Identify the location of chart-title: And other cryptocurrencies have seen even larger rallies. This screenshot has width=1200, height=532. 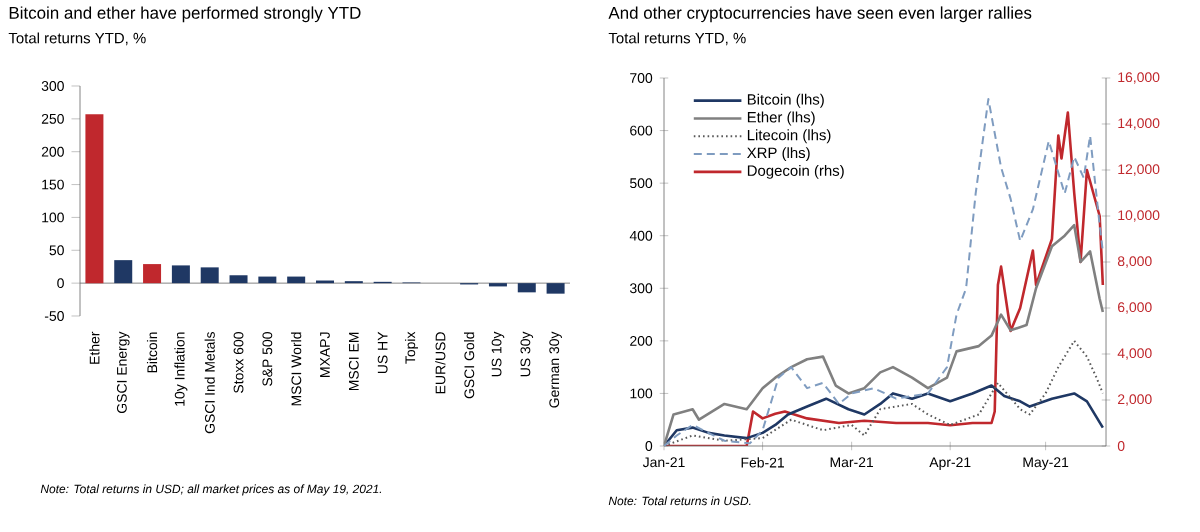
(820, 14).